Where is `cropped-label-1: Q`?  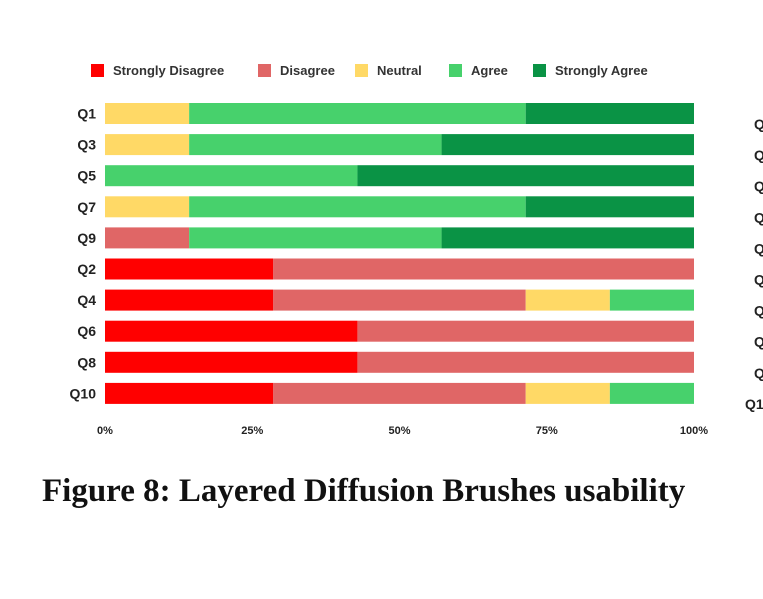
cropped-label-1: Q is located at coordinates (758, 155).